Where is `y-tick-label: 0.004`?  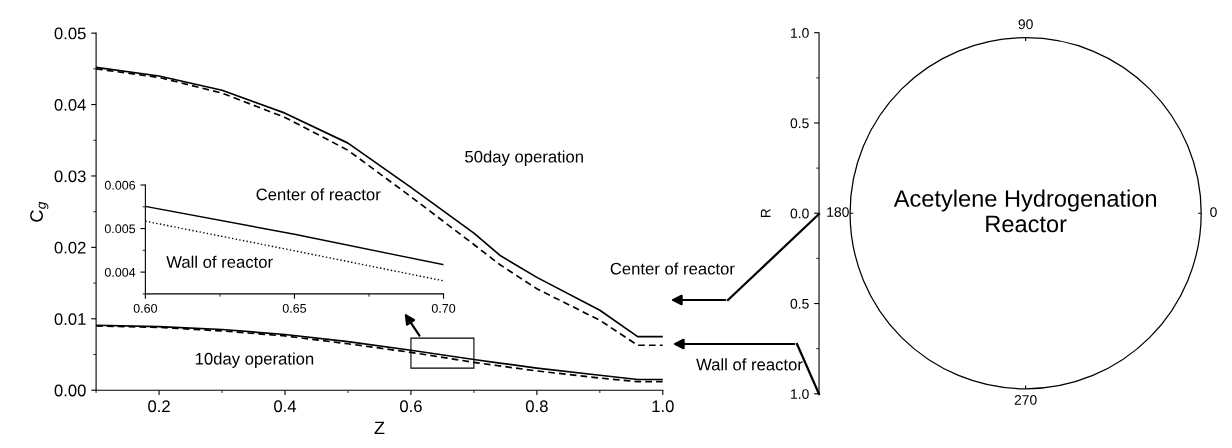
y-tick-label: 0.004 is located at coordinates (120, 272).